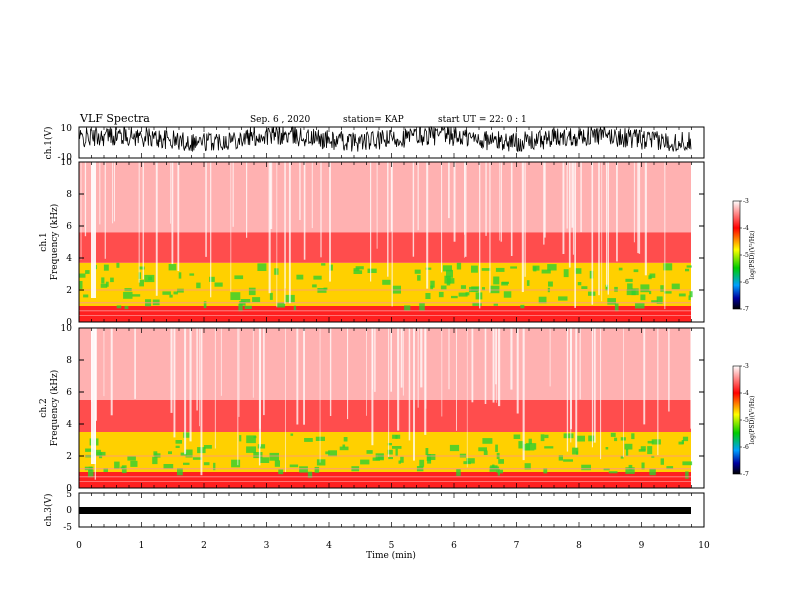 The height and width of the screenshot is (612, 792). What do you see at coordinates (746, 393) in the screenshot?
I see `colorbar-tick-label: -4` at bounding box center [746, 393].